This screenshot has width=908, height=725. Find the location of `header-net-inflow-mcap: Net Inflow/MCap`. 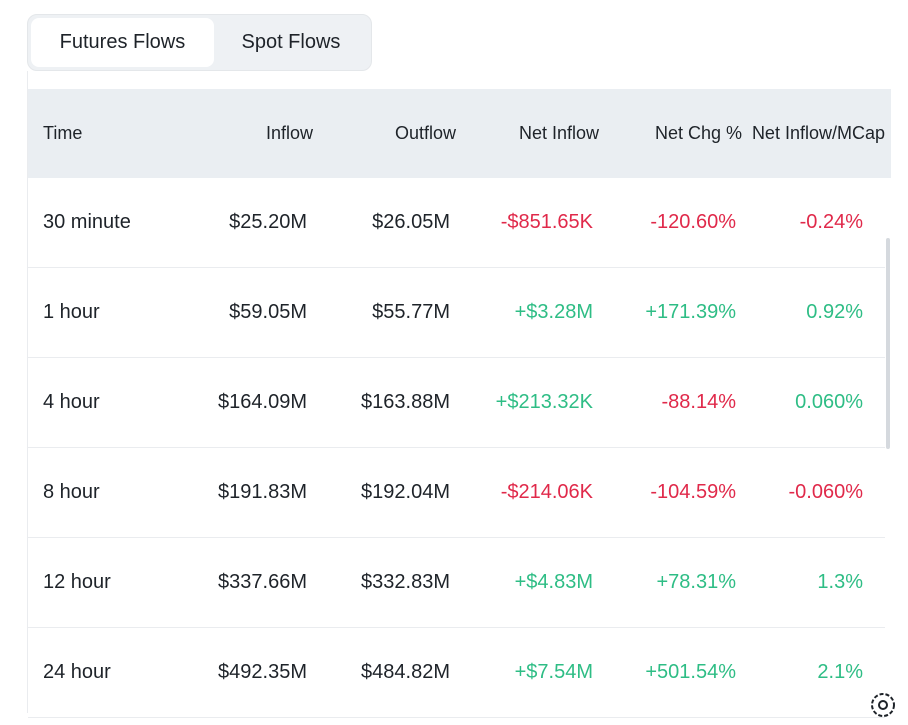

header-net-inflow-mcap: Net Inflow/MCap is located at coordinates (818, 133).